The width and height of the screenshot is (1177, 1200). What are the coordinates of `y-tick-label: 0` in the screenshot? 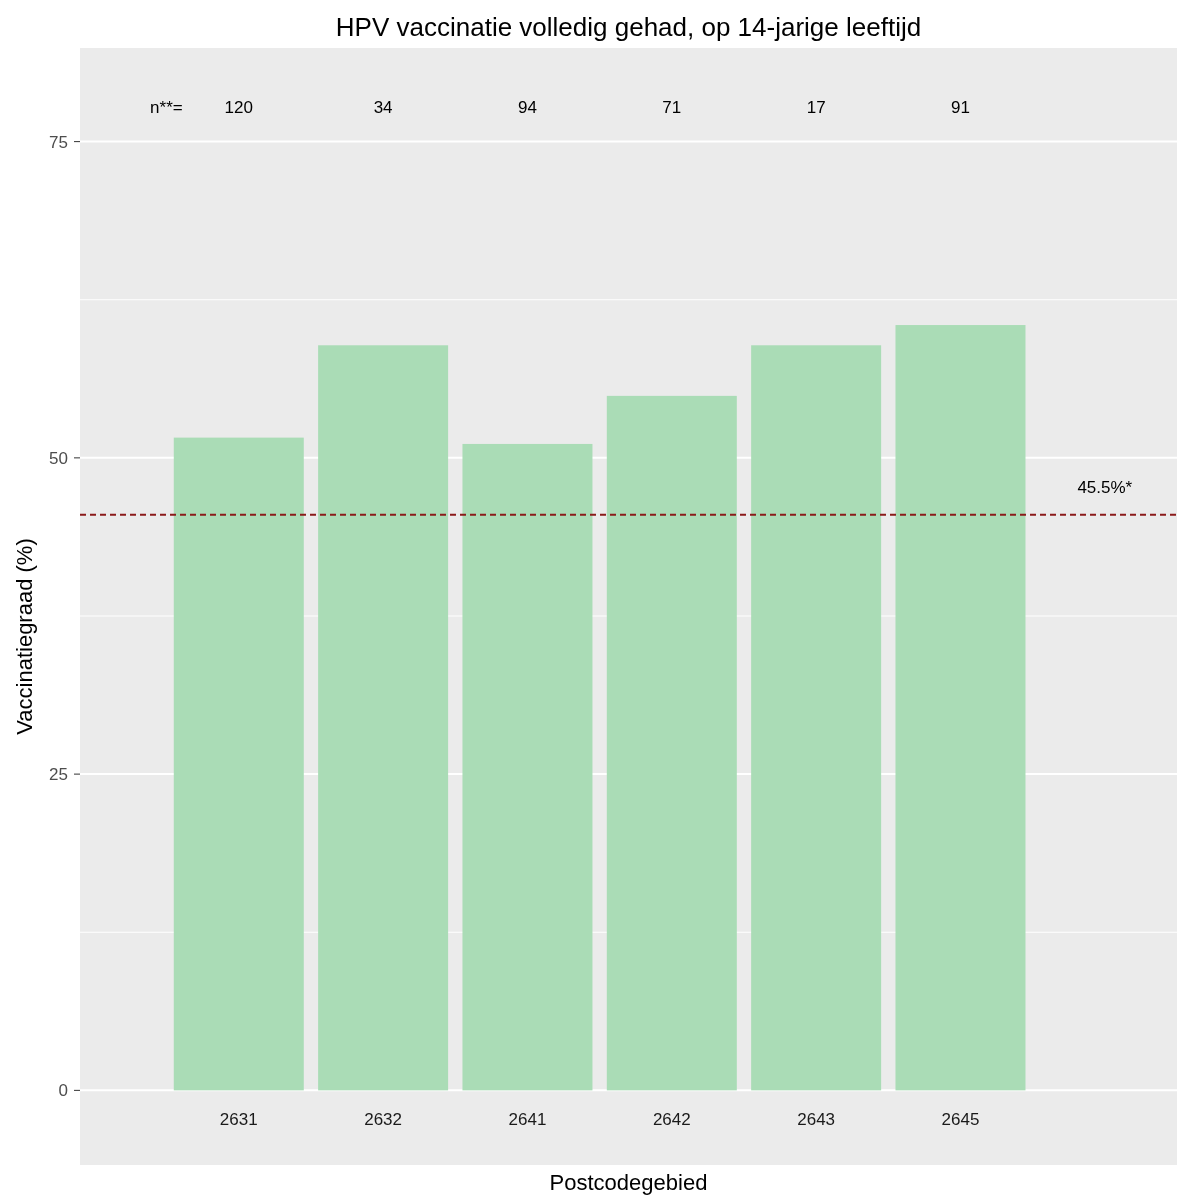 It's located at (63, 1091).